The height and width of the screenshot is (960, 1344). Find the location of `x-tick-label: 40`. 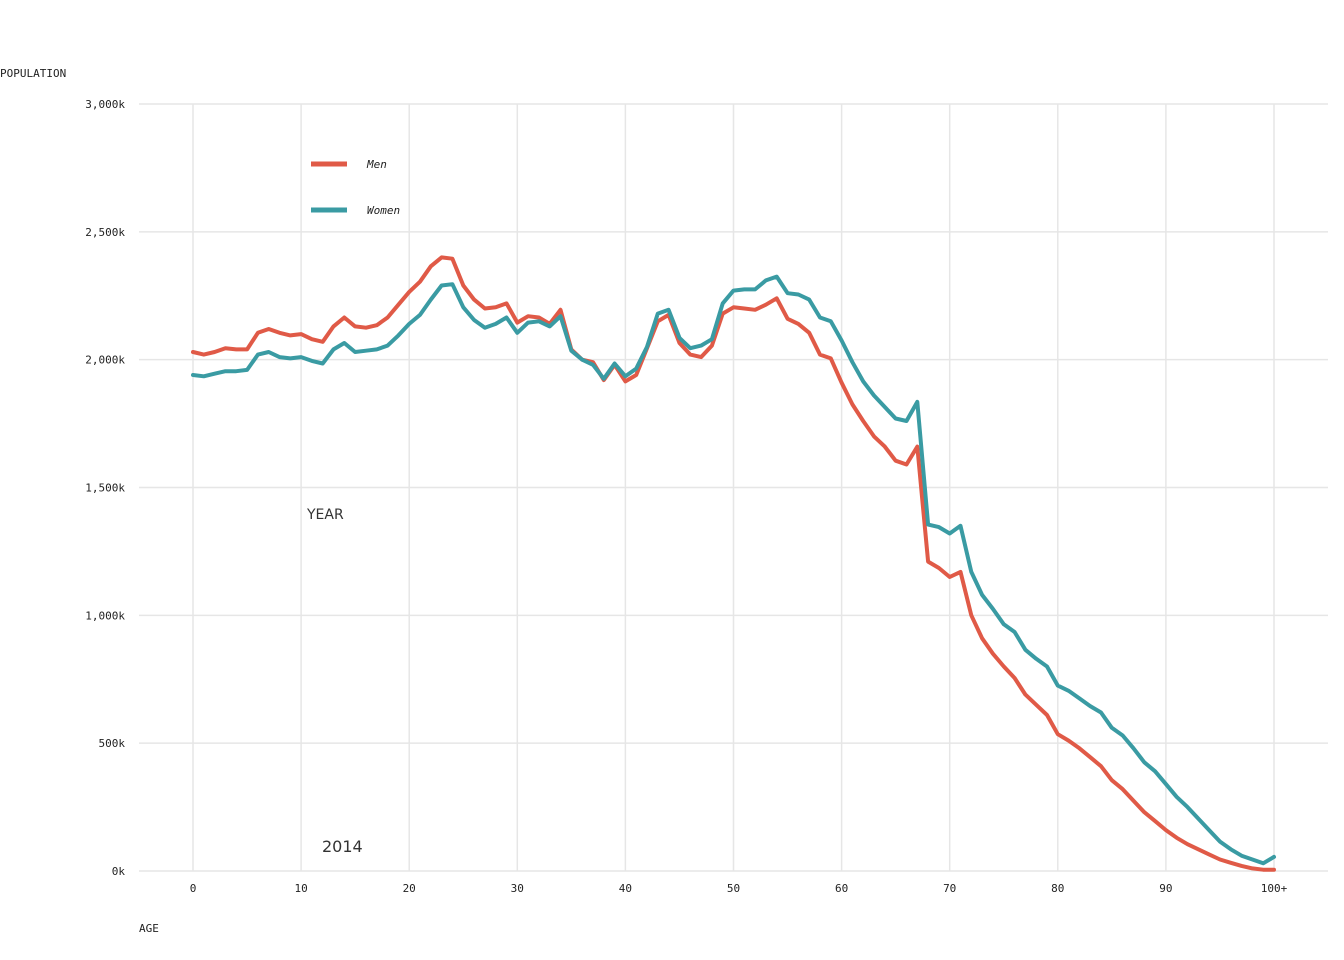

x-tick-label: 40 is located at coordinates (625, 888).